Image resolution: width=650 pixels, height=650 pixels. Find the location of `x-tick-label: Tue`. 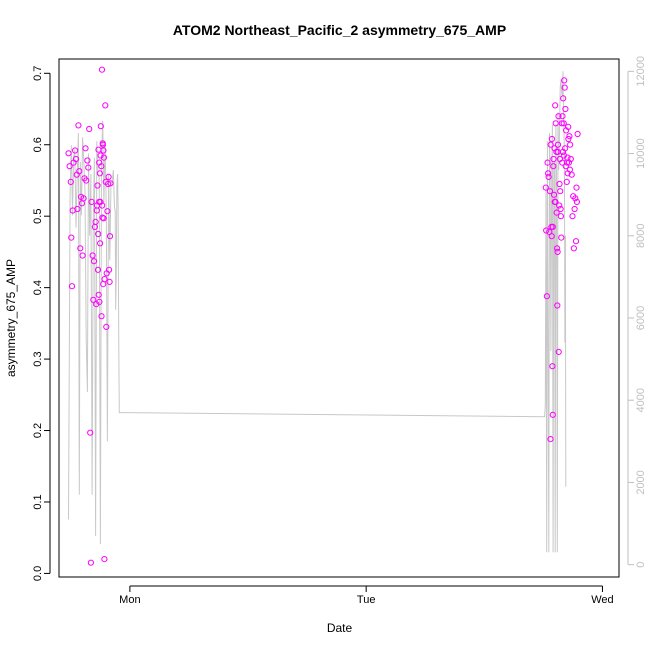

x-tick-label: Tue is located at coordinates (366, 600).